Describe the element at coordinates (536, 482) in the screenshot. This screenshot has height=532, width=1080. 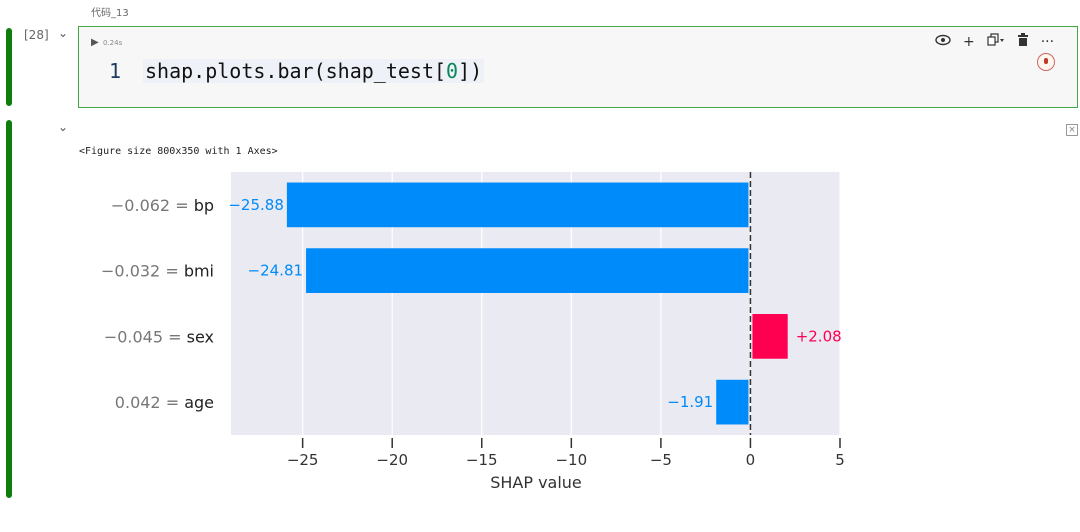
I see `x-axis-label: SHAP value` at that location.